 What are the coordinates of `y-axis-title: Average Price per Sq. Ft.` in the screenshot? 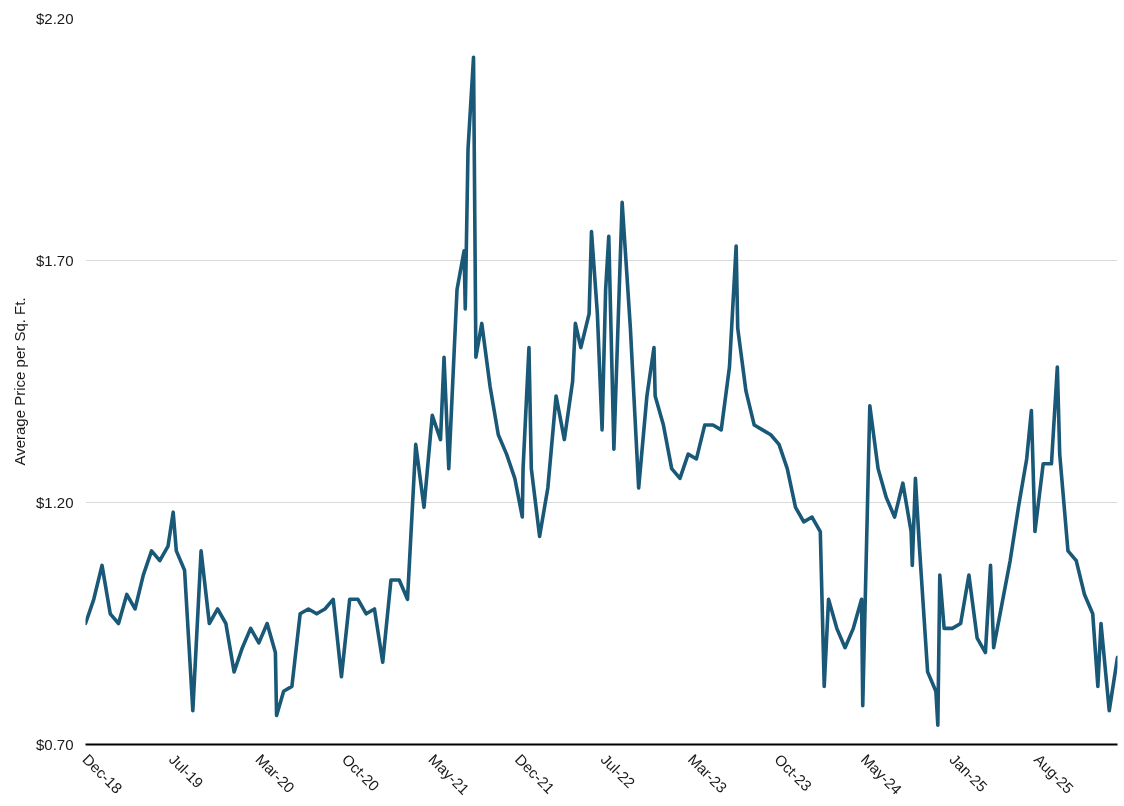 It's located at (19, 381).